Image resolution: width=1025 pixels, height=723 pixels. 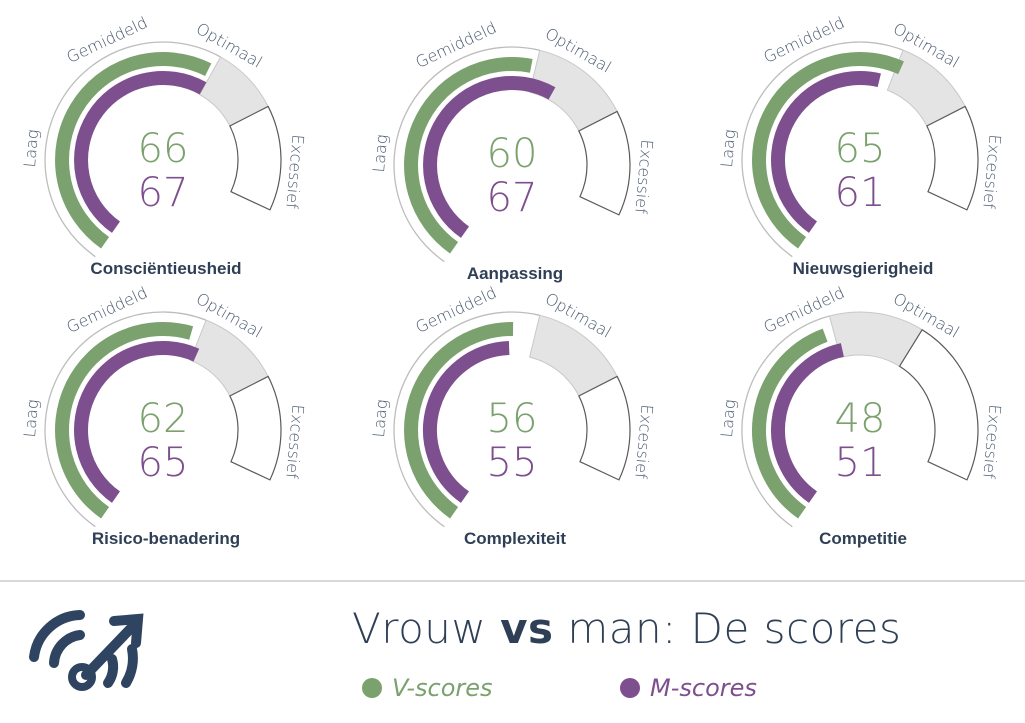 I want to click on value-v-score: 60, so click(x=512, y=154).